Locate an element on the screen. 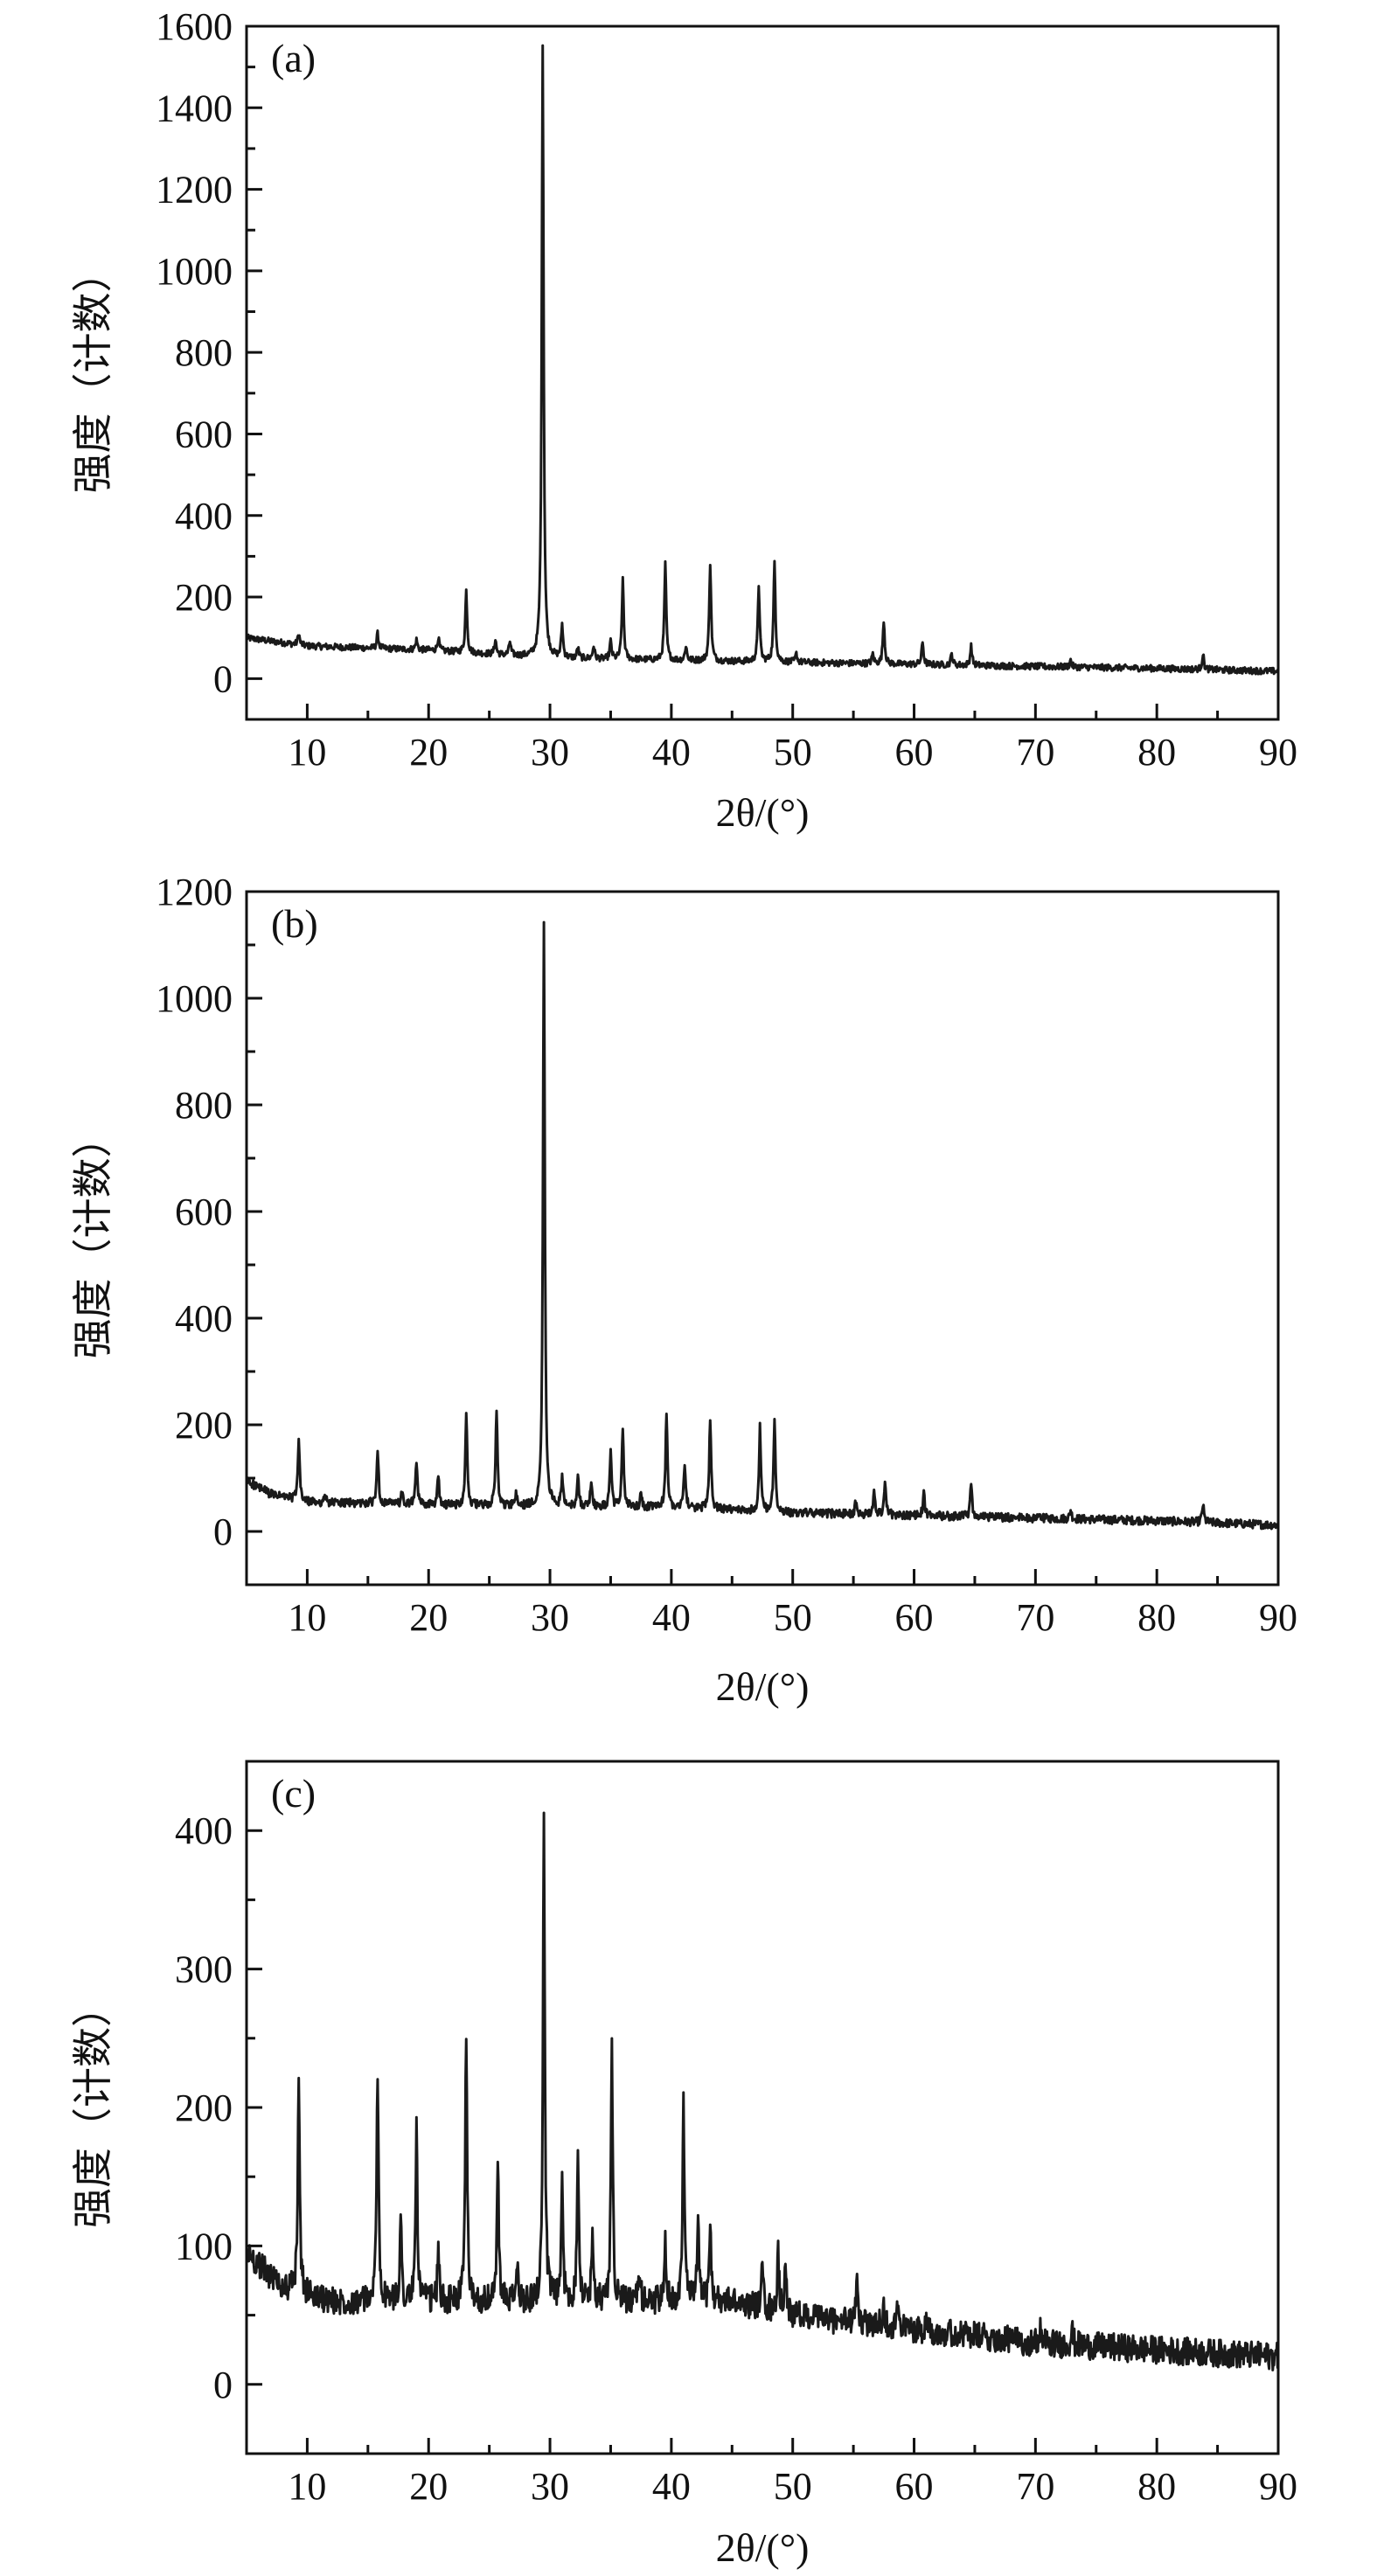  panel-label: (b) is located at coordinates (294, 923).